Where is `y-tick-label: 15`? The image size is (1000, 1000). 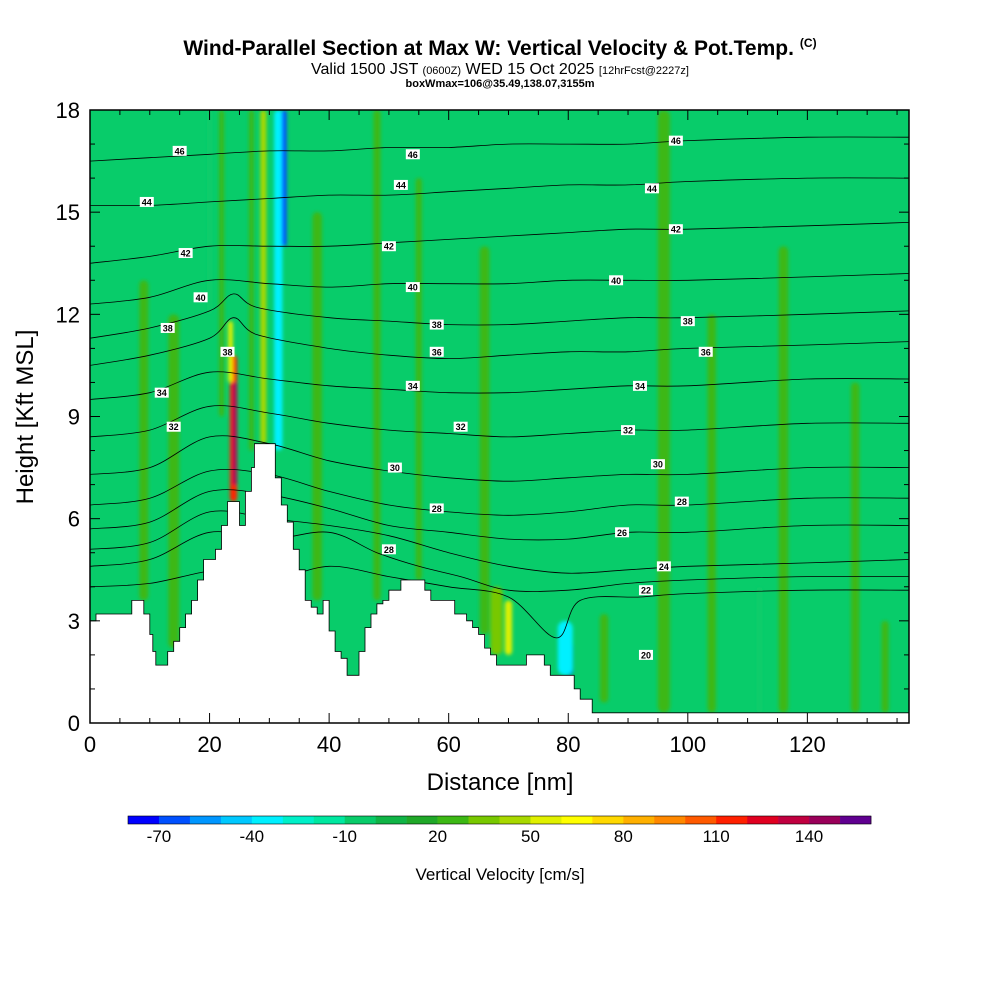
y-tick-label: 15 is located at coordinates (68, 212).